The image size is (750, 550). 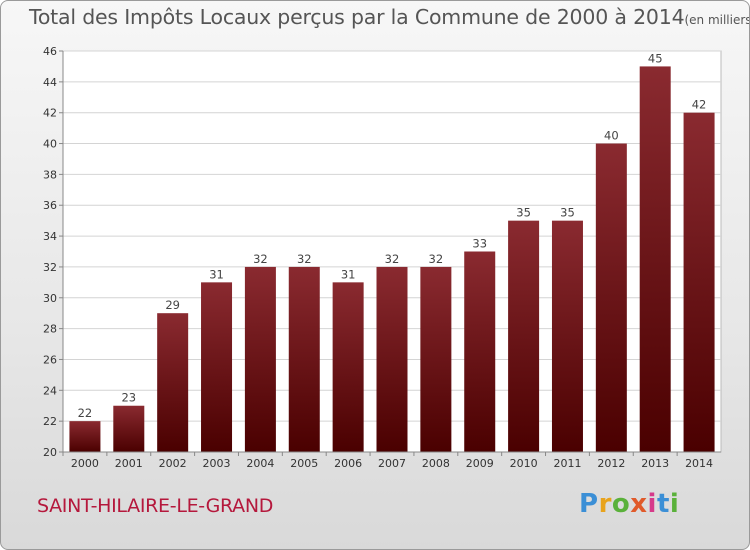 I want to click on data-label: 29, so click(x=172, y=305).